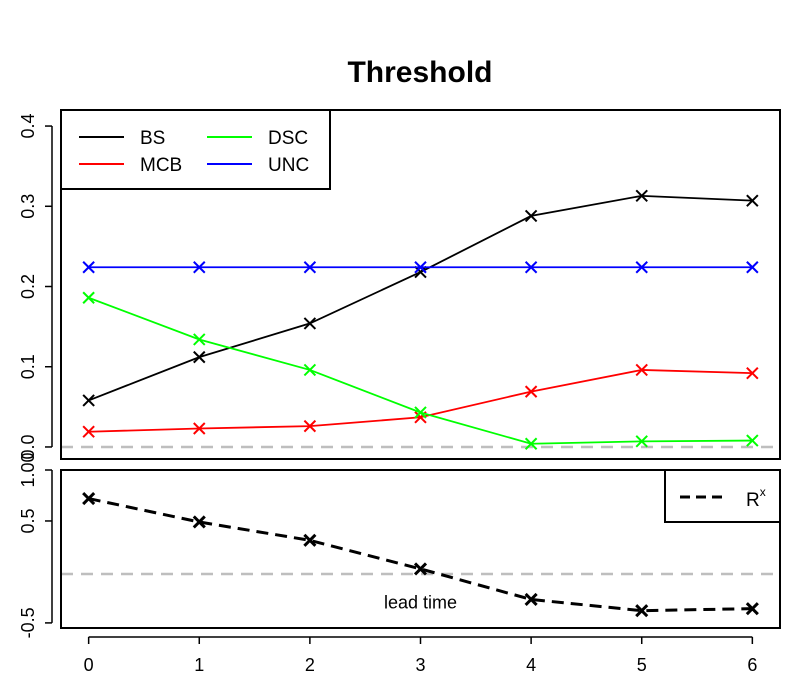 The width and height of the screenshot is (800, 690). I want to click on series-mcb-line, so click(420, 401).